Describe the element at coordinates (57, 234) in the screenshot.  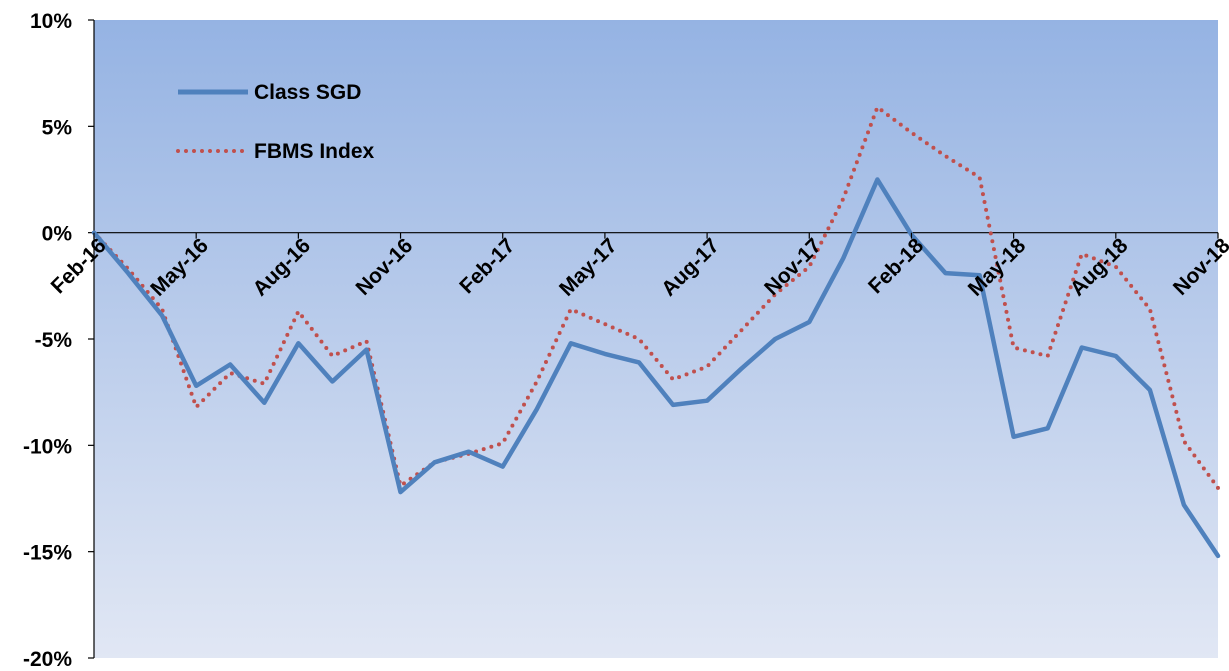
I see `y-tick-label: 0%` at that location.